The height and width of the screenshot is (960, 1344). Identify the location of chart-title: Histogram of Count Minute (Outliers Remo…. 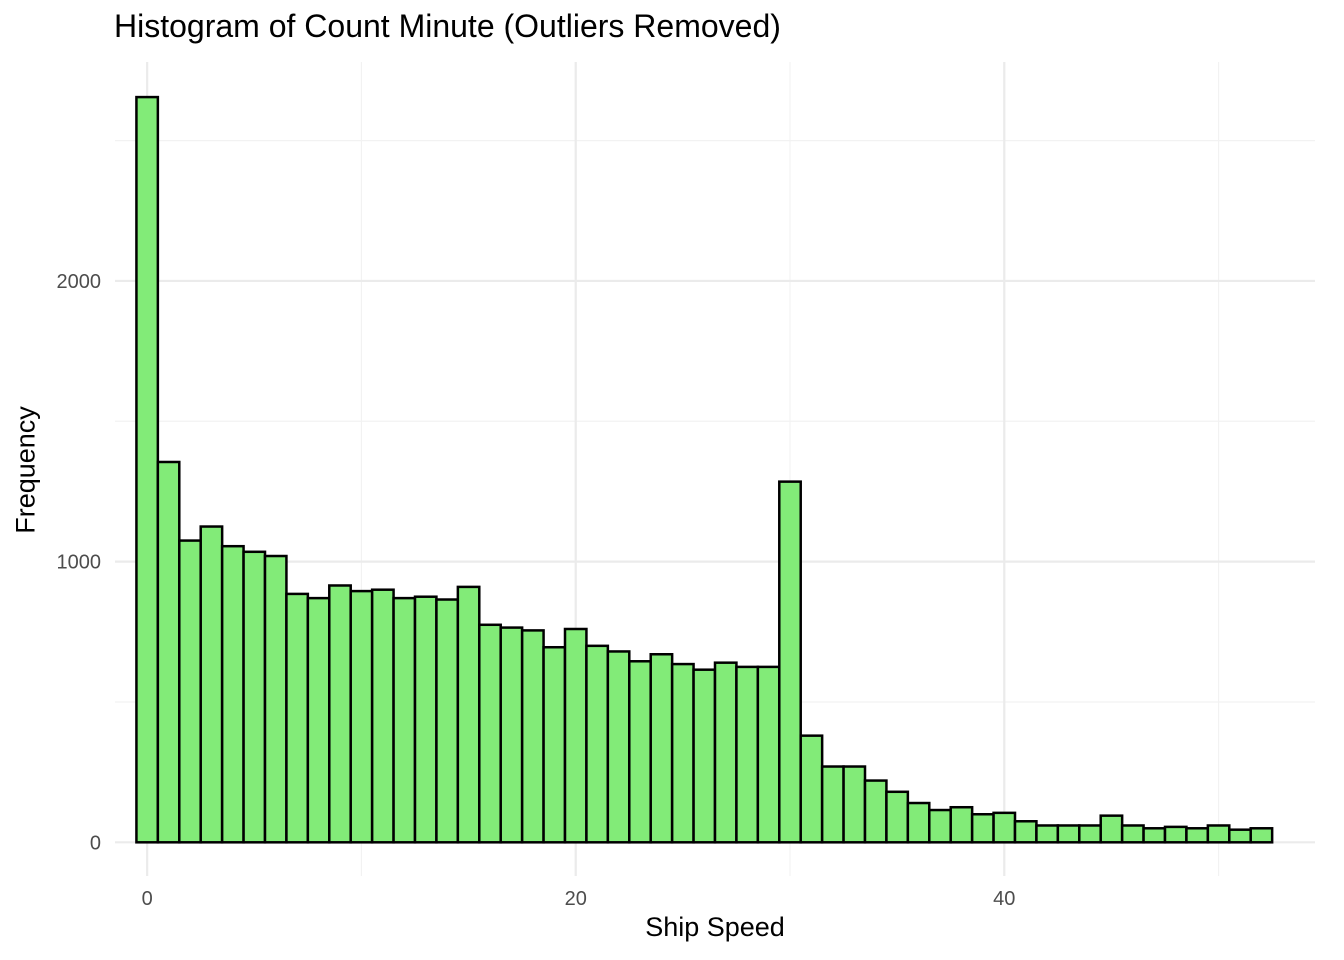
(447, 26).